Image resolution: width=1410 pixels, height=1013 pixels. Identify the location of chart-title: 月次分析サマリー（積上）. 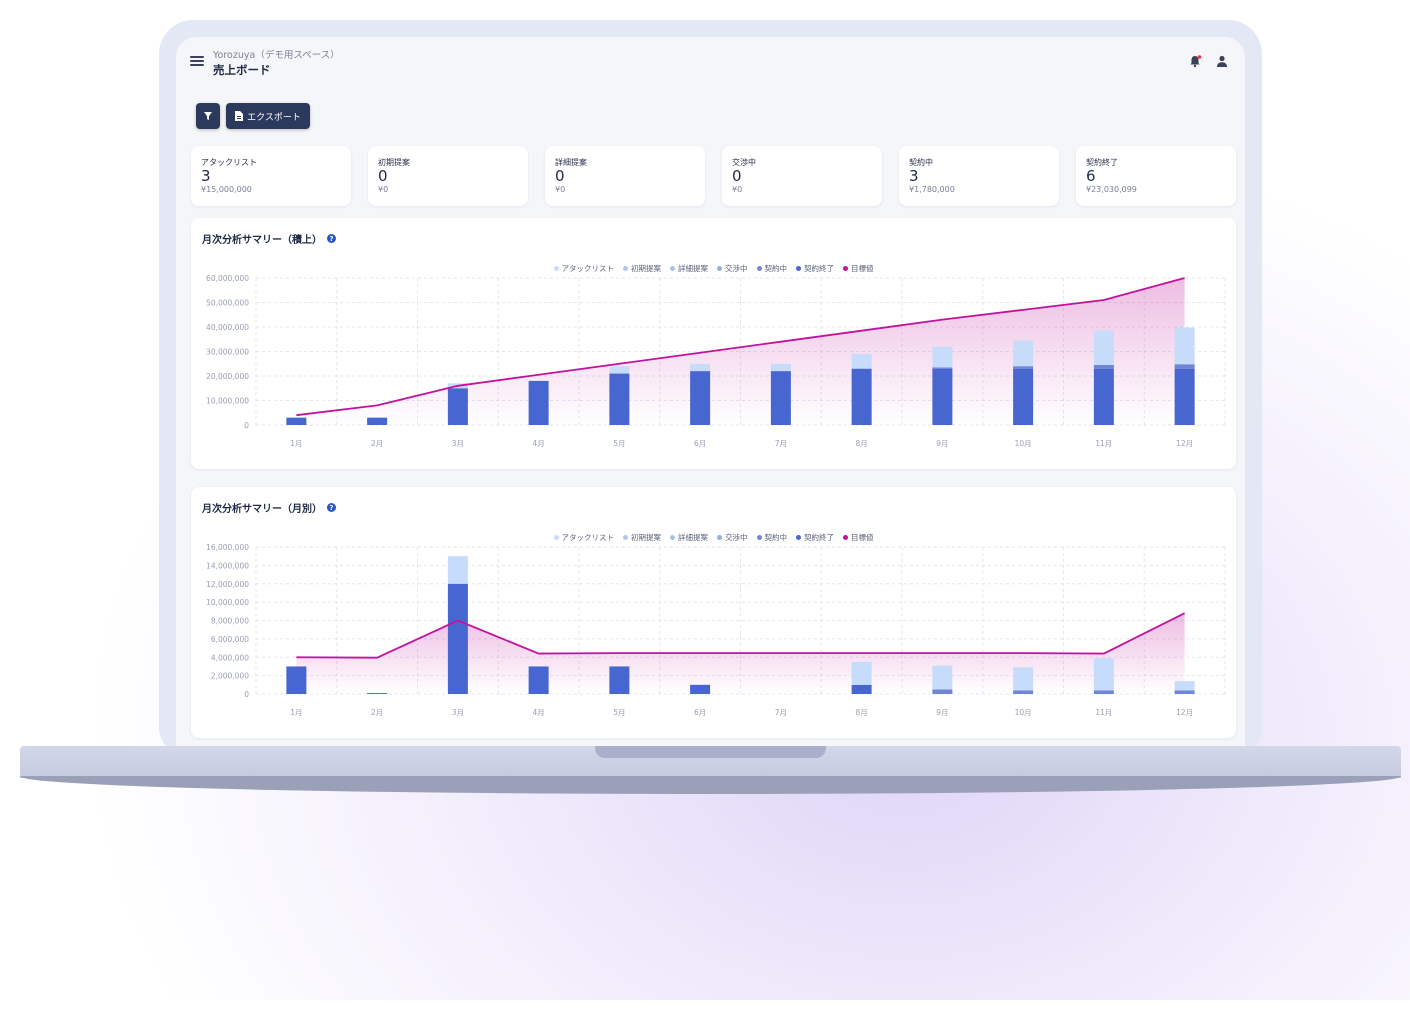
(262, 240).